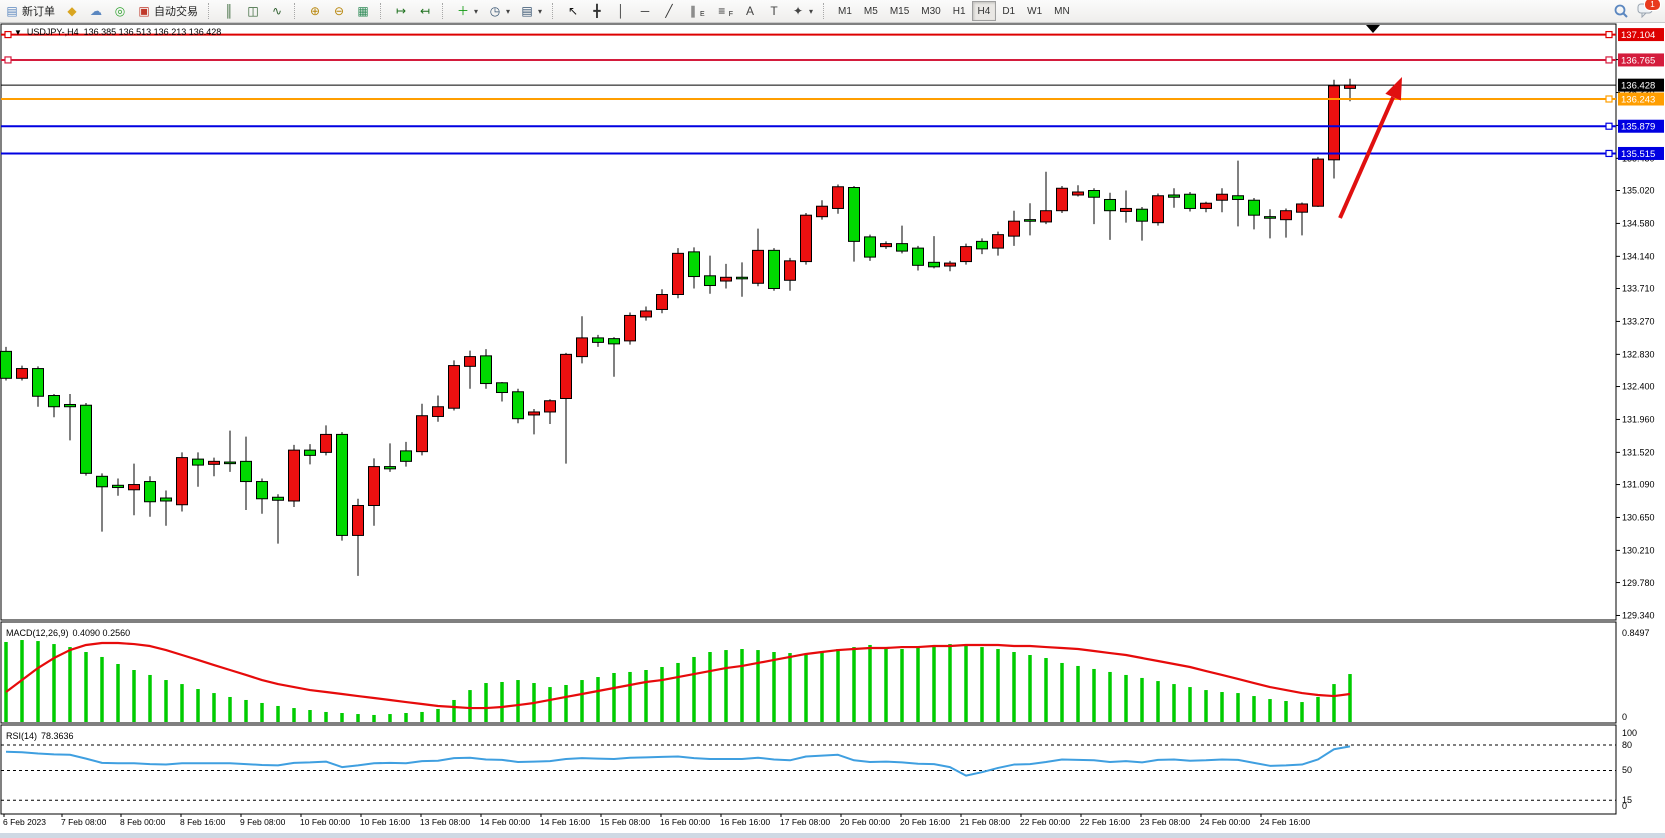  Describe the element at coordinates (865, 822) in the screenshot. I see `time-axis-label: 20 Feb 00:00` at that location.